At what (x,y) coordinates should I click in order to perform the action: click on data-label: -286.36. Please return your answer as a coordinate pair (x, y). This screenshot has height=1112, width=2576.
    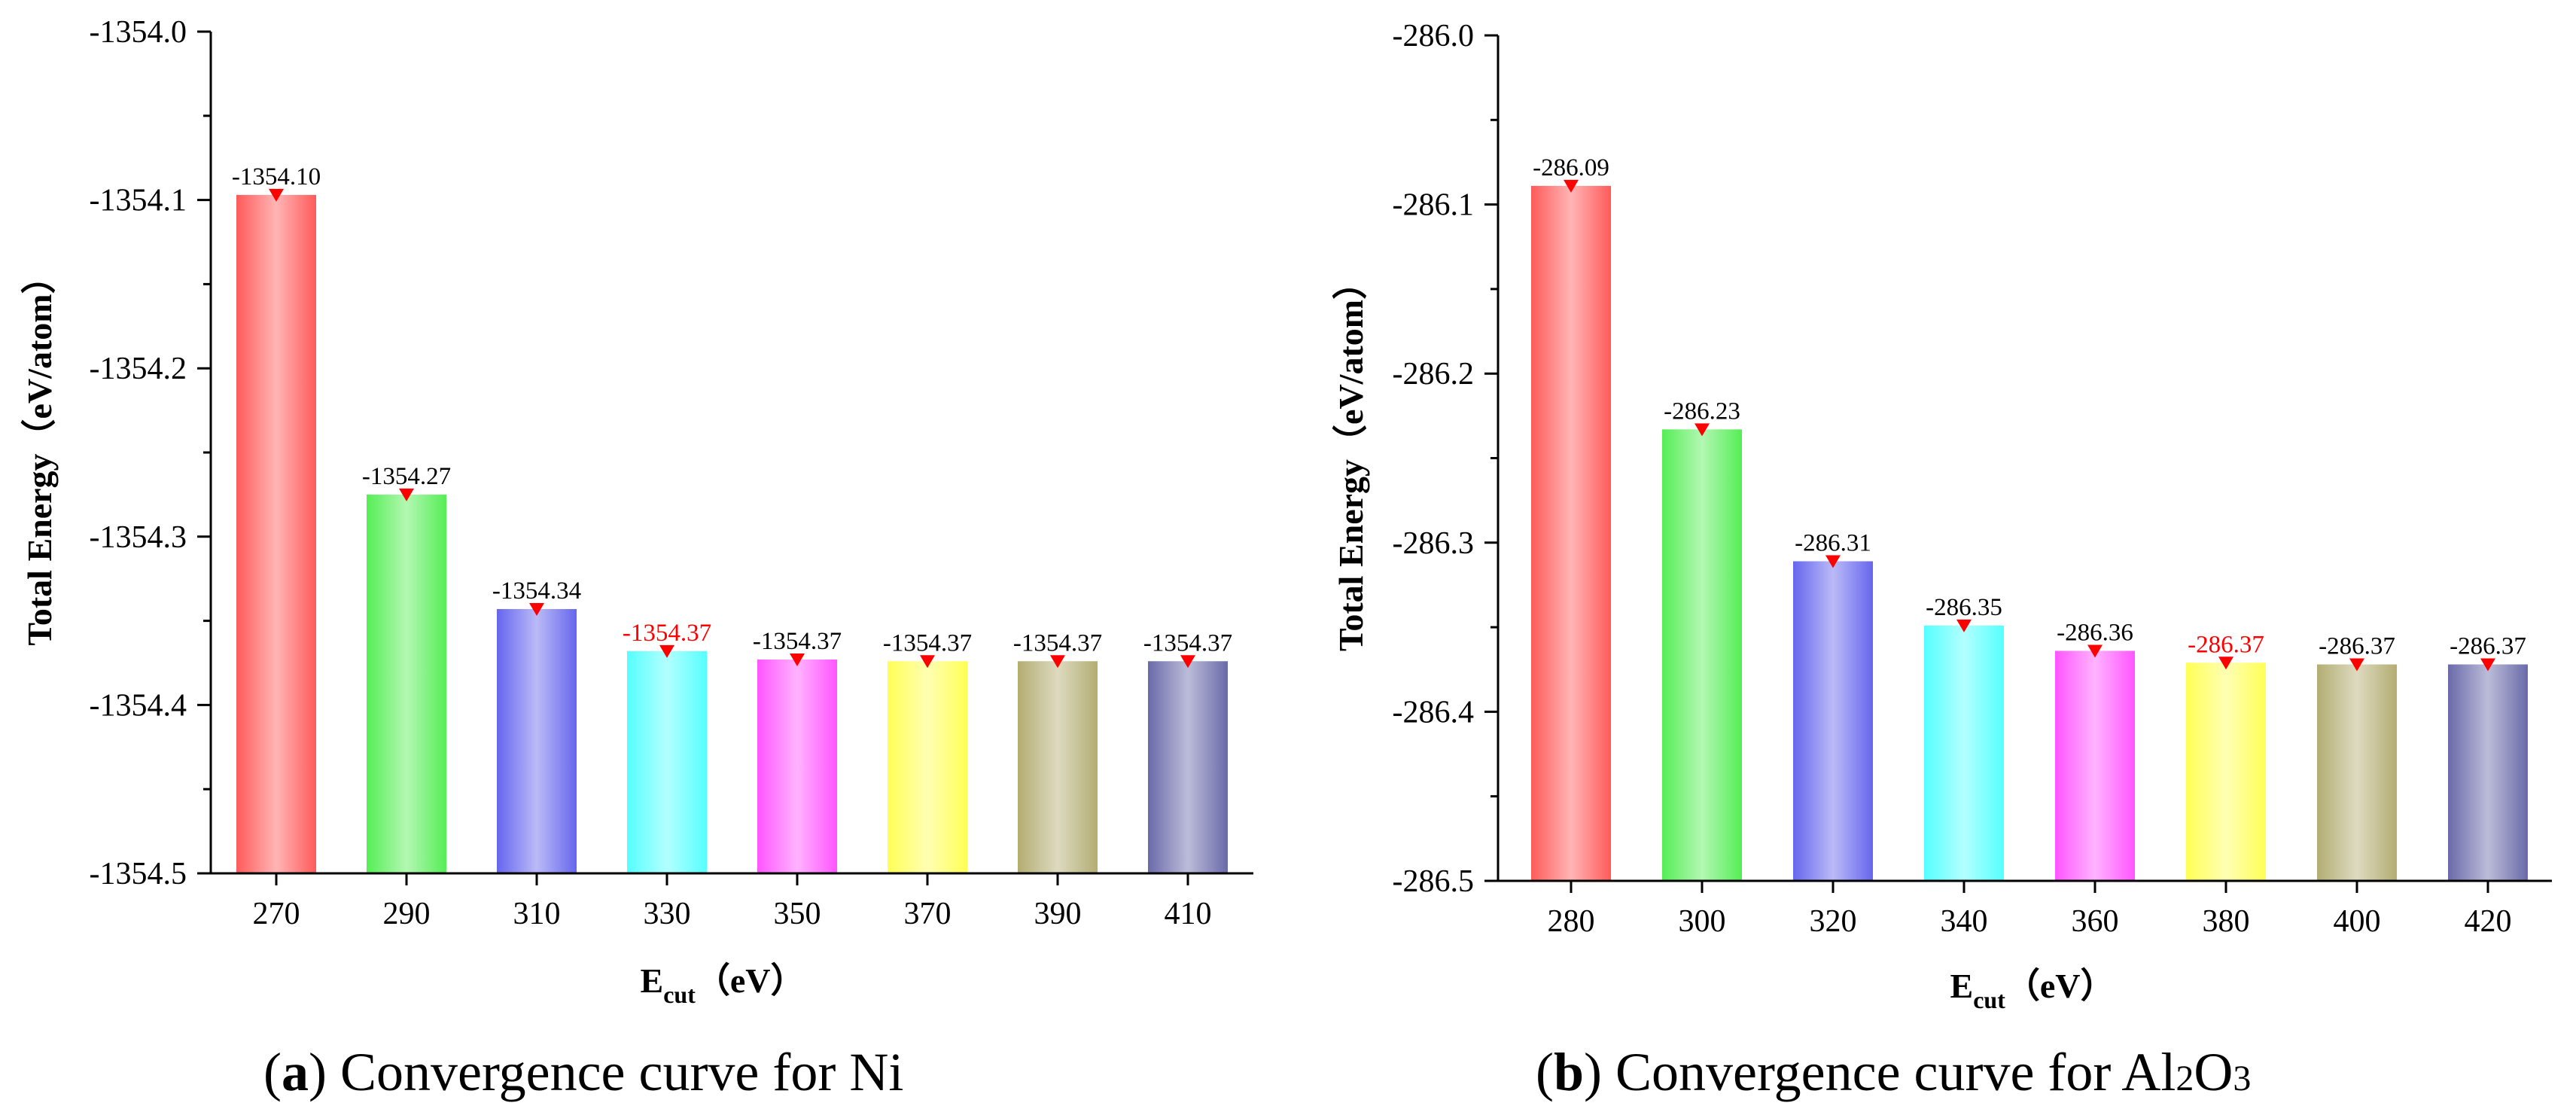
    Looking at the image, I should click on (2095, 633).